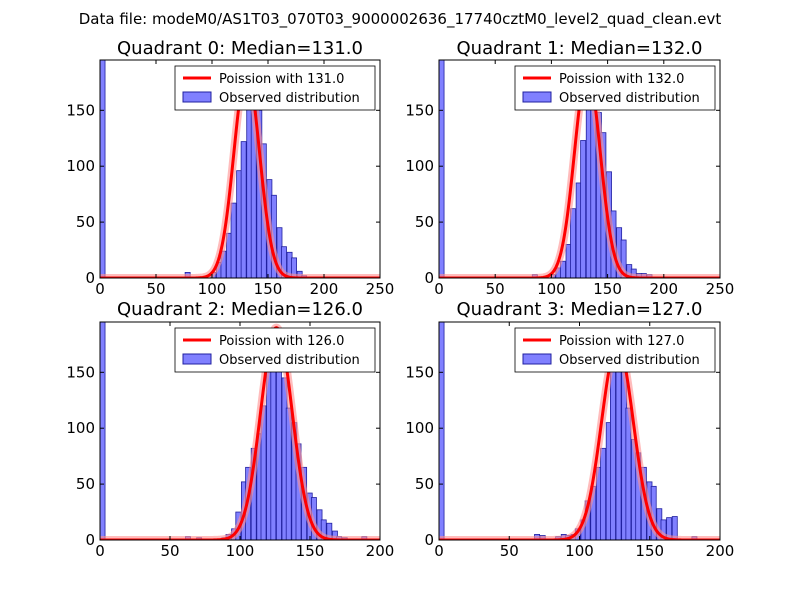 The height and width of the screenshot is (600, 800). Describe the element at coordinates (621, 341) in the screenshot. I see `legend-poisson-label: Poission with 127.0` at that location.